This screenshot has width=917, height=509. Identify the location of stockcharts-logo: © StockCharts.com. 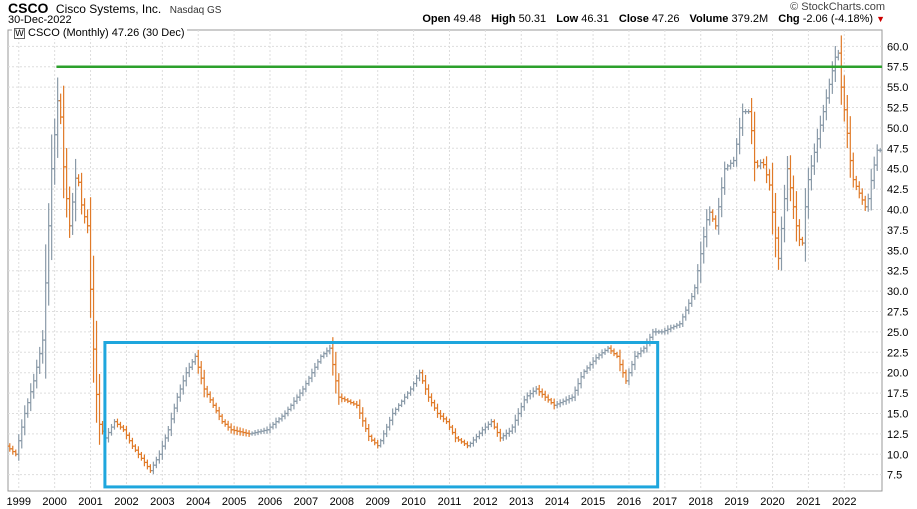
(837, 7).